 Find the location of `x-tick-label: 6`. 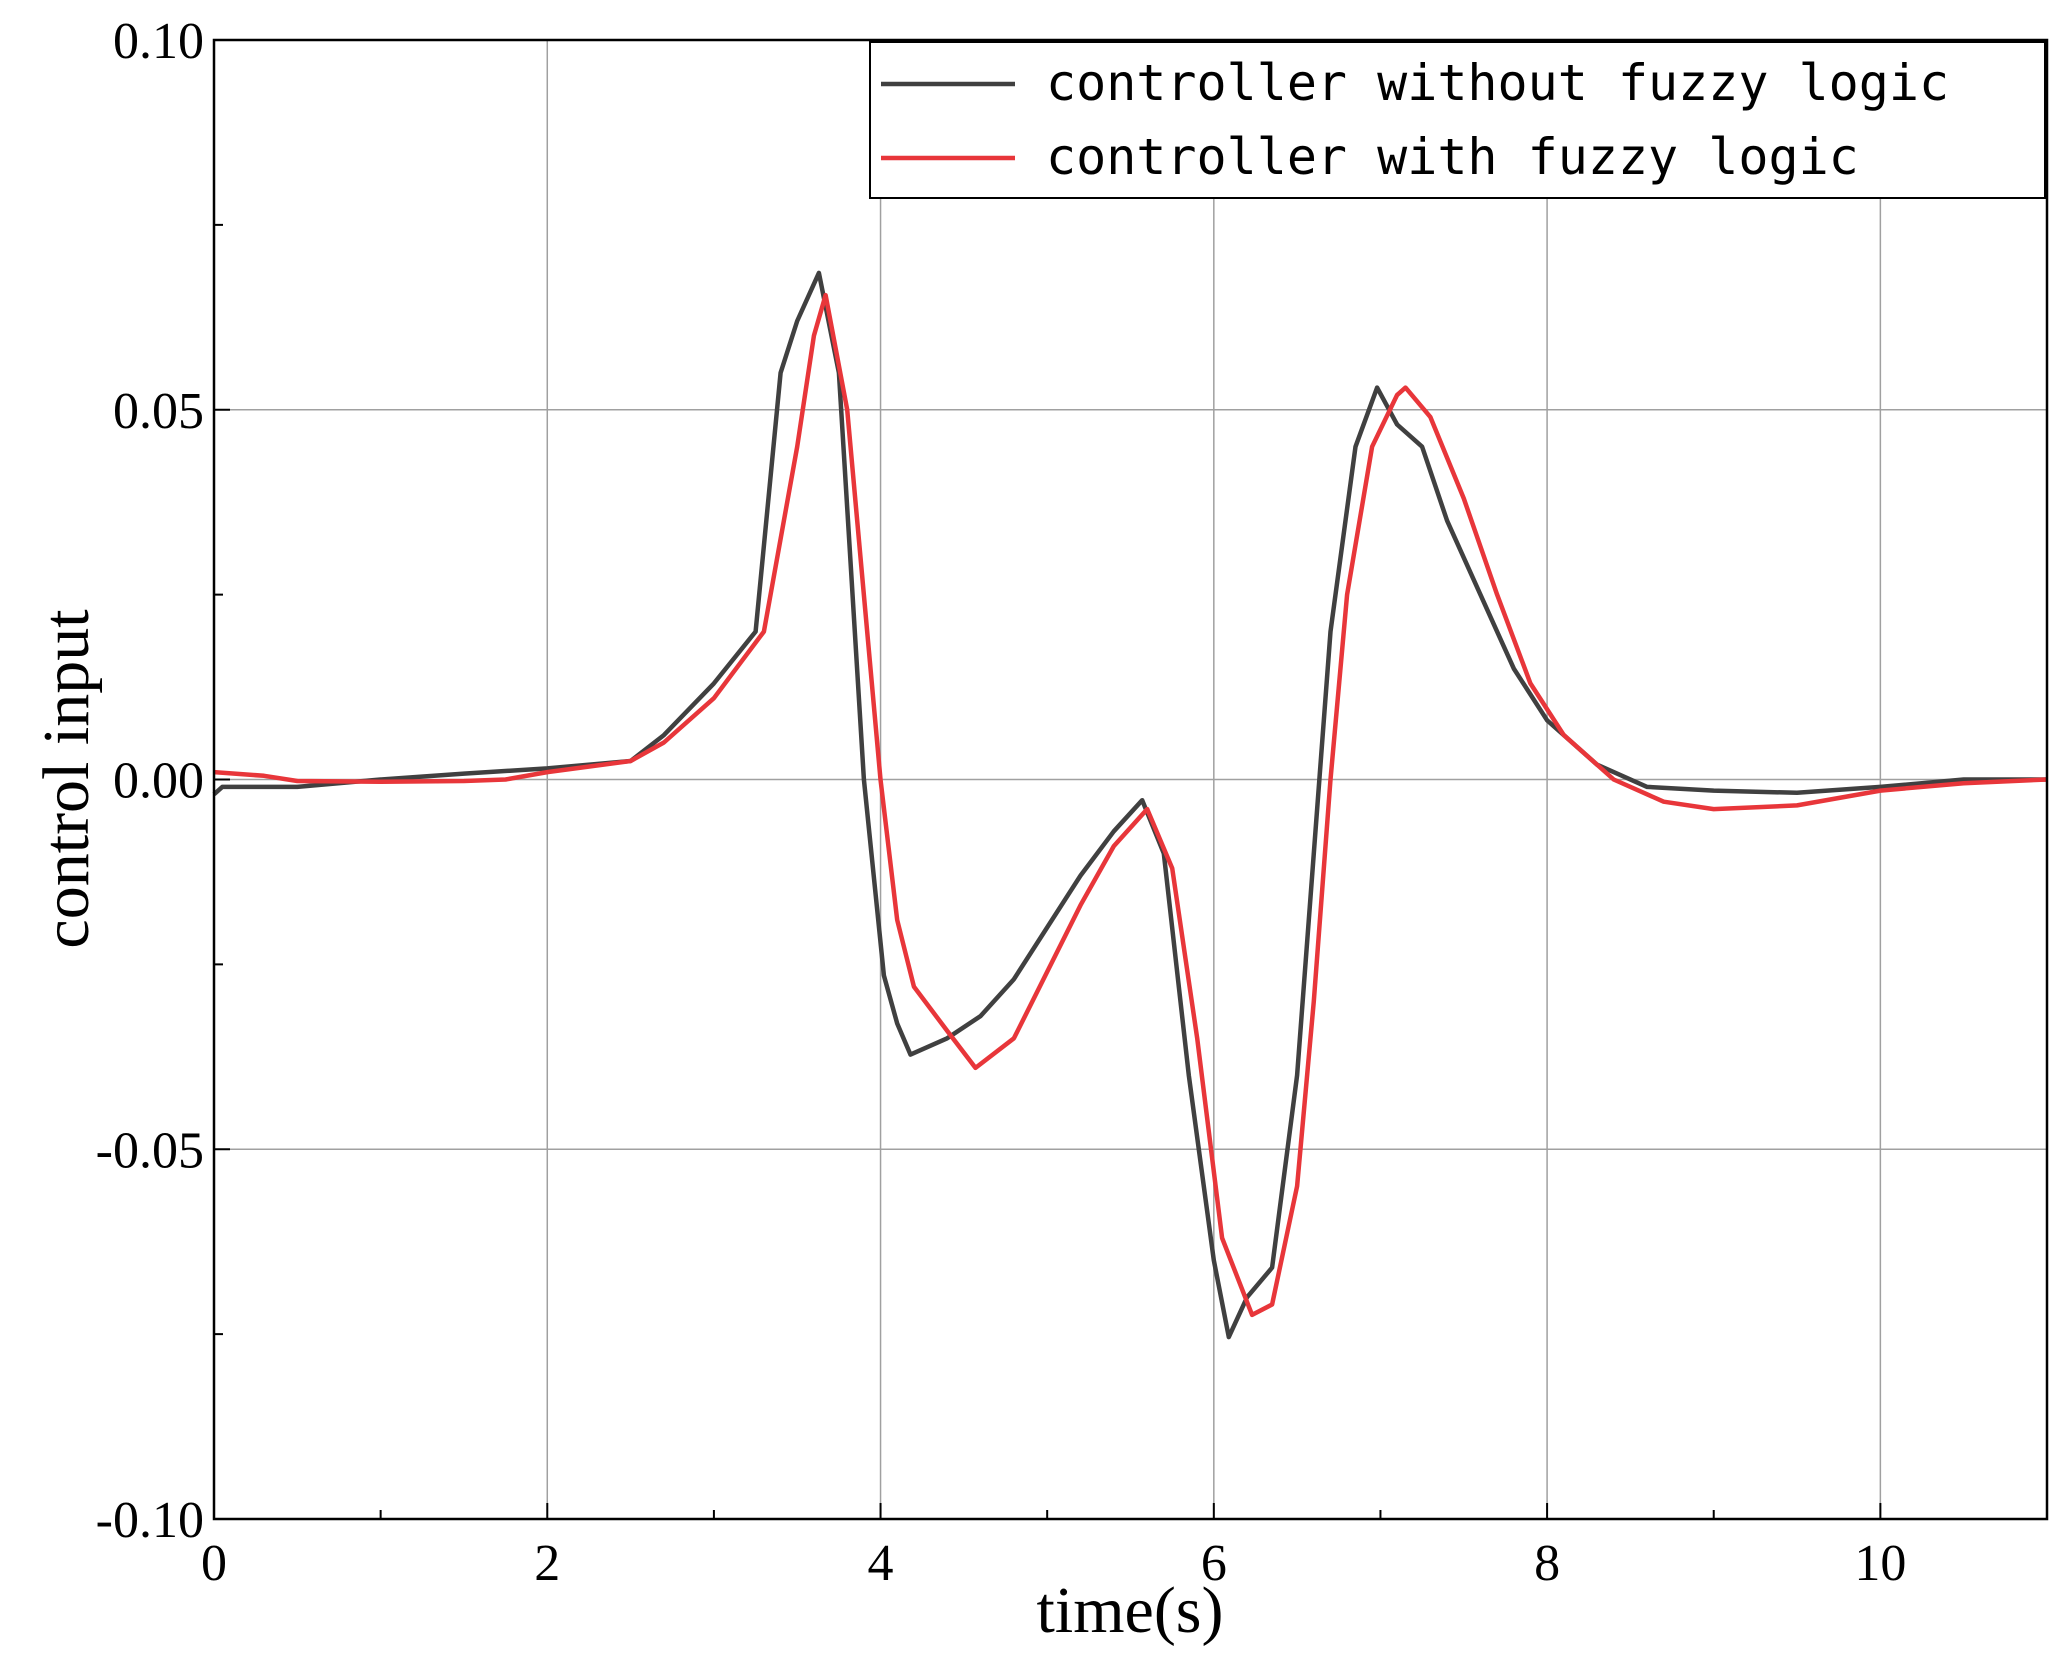

x-tick-label: 6 is located at coordinates (1214, 1563).